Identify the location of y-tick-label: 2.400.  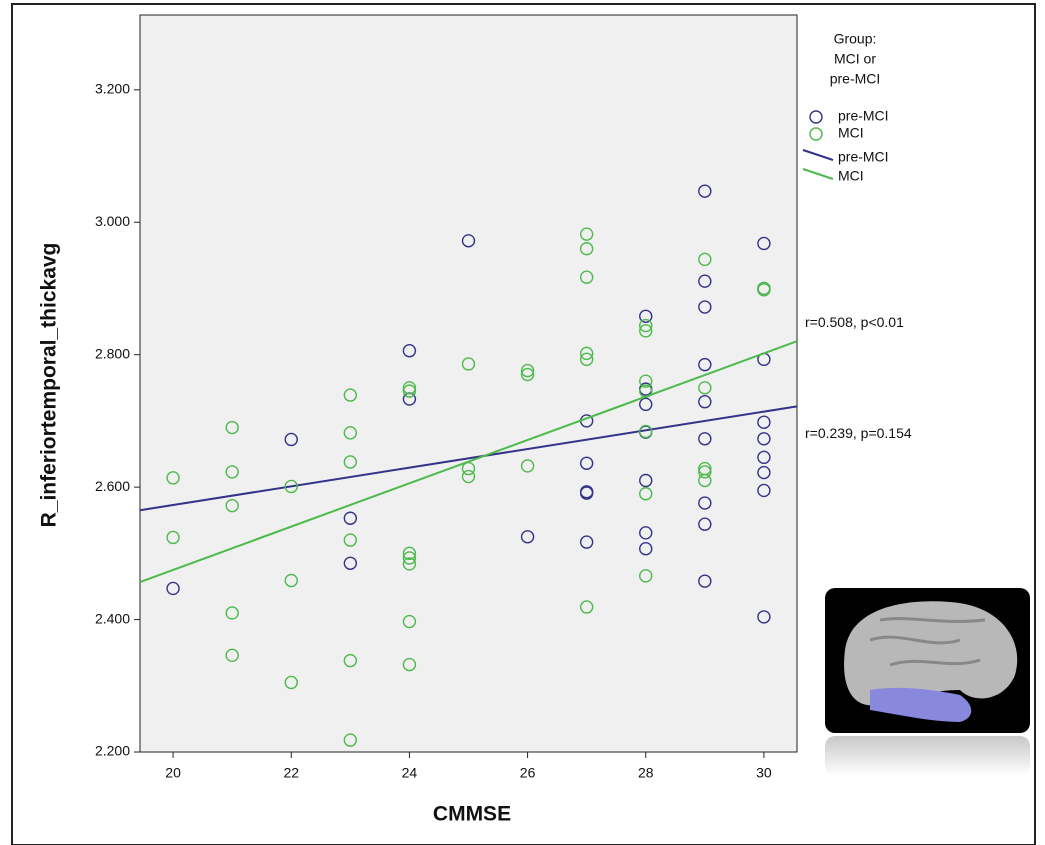
(112, 618).